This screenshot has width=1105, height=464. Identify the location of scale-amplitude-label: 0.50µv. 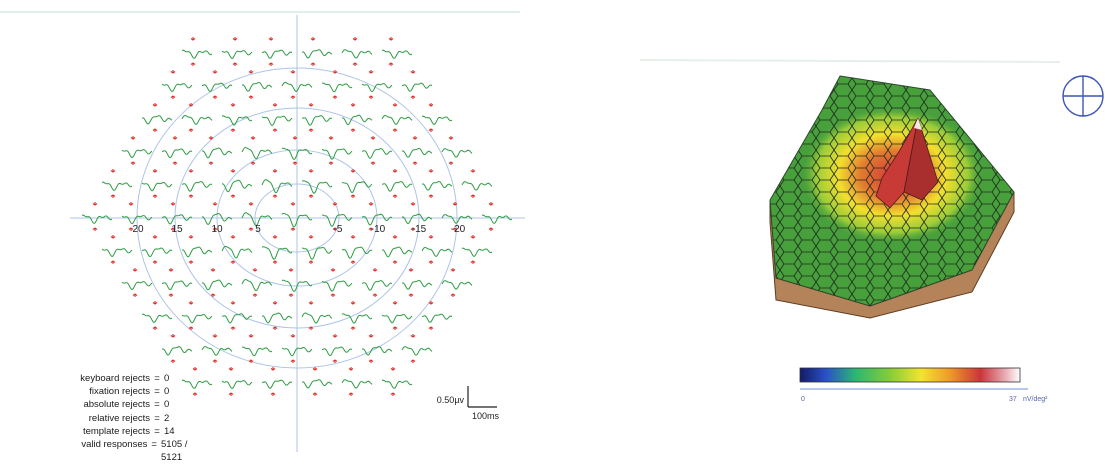
(451, 400).